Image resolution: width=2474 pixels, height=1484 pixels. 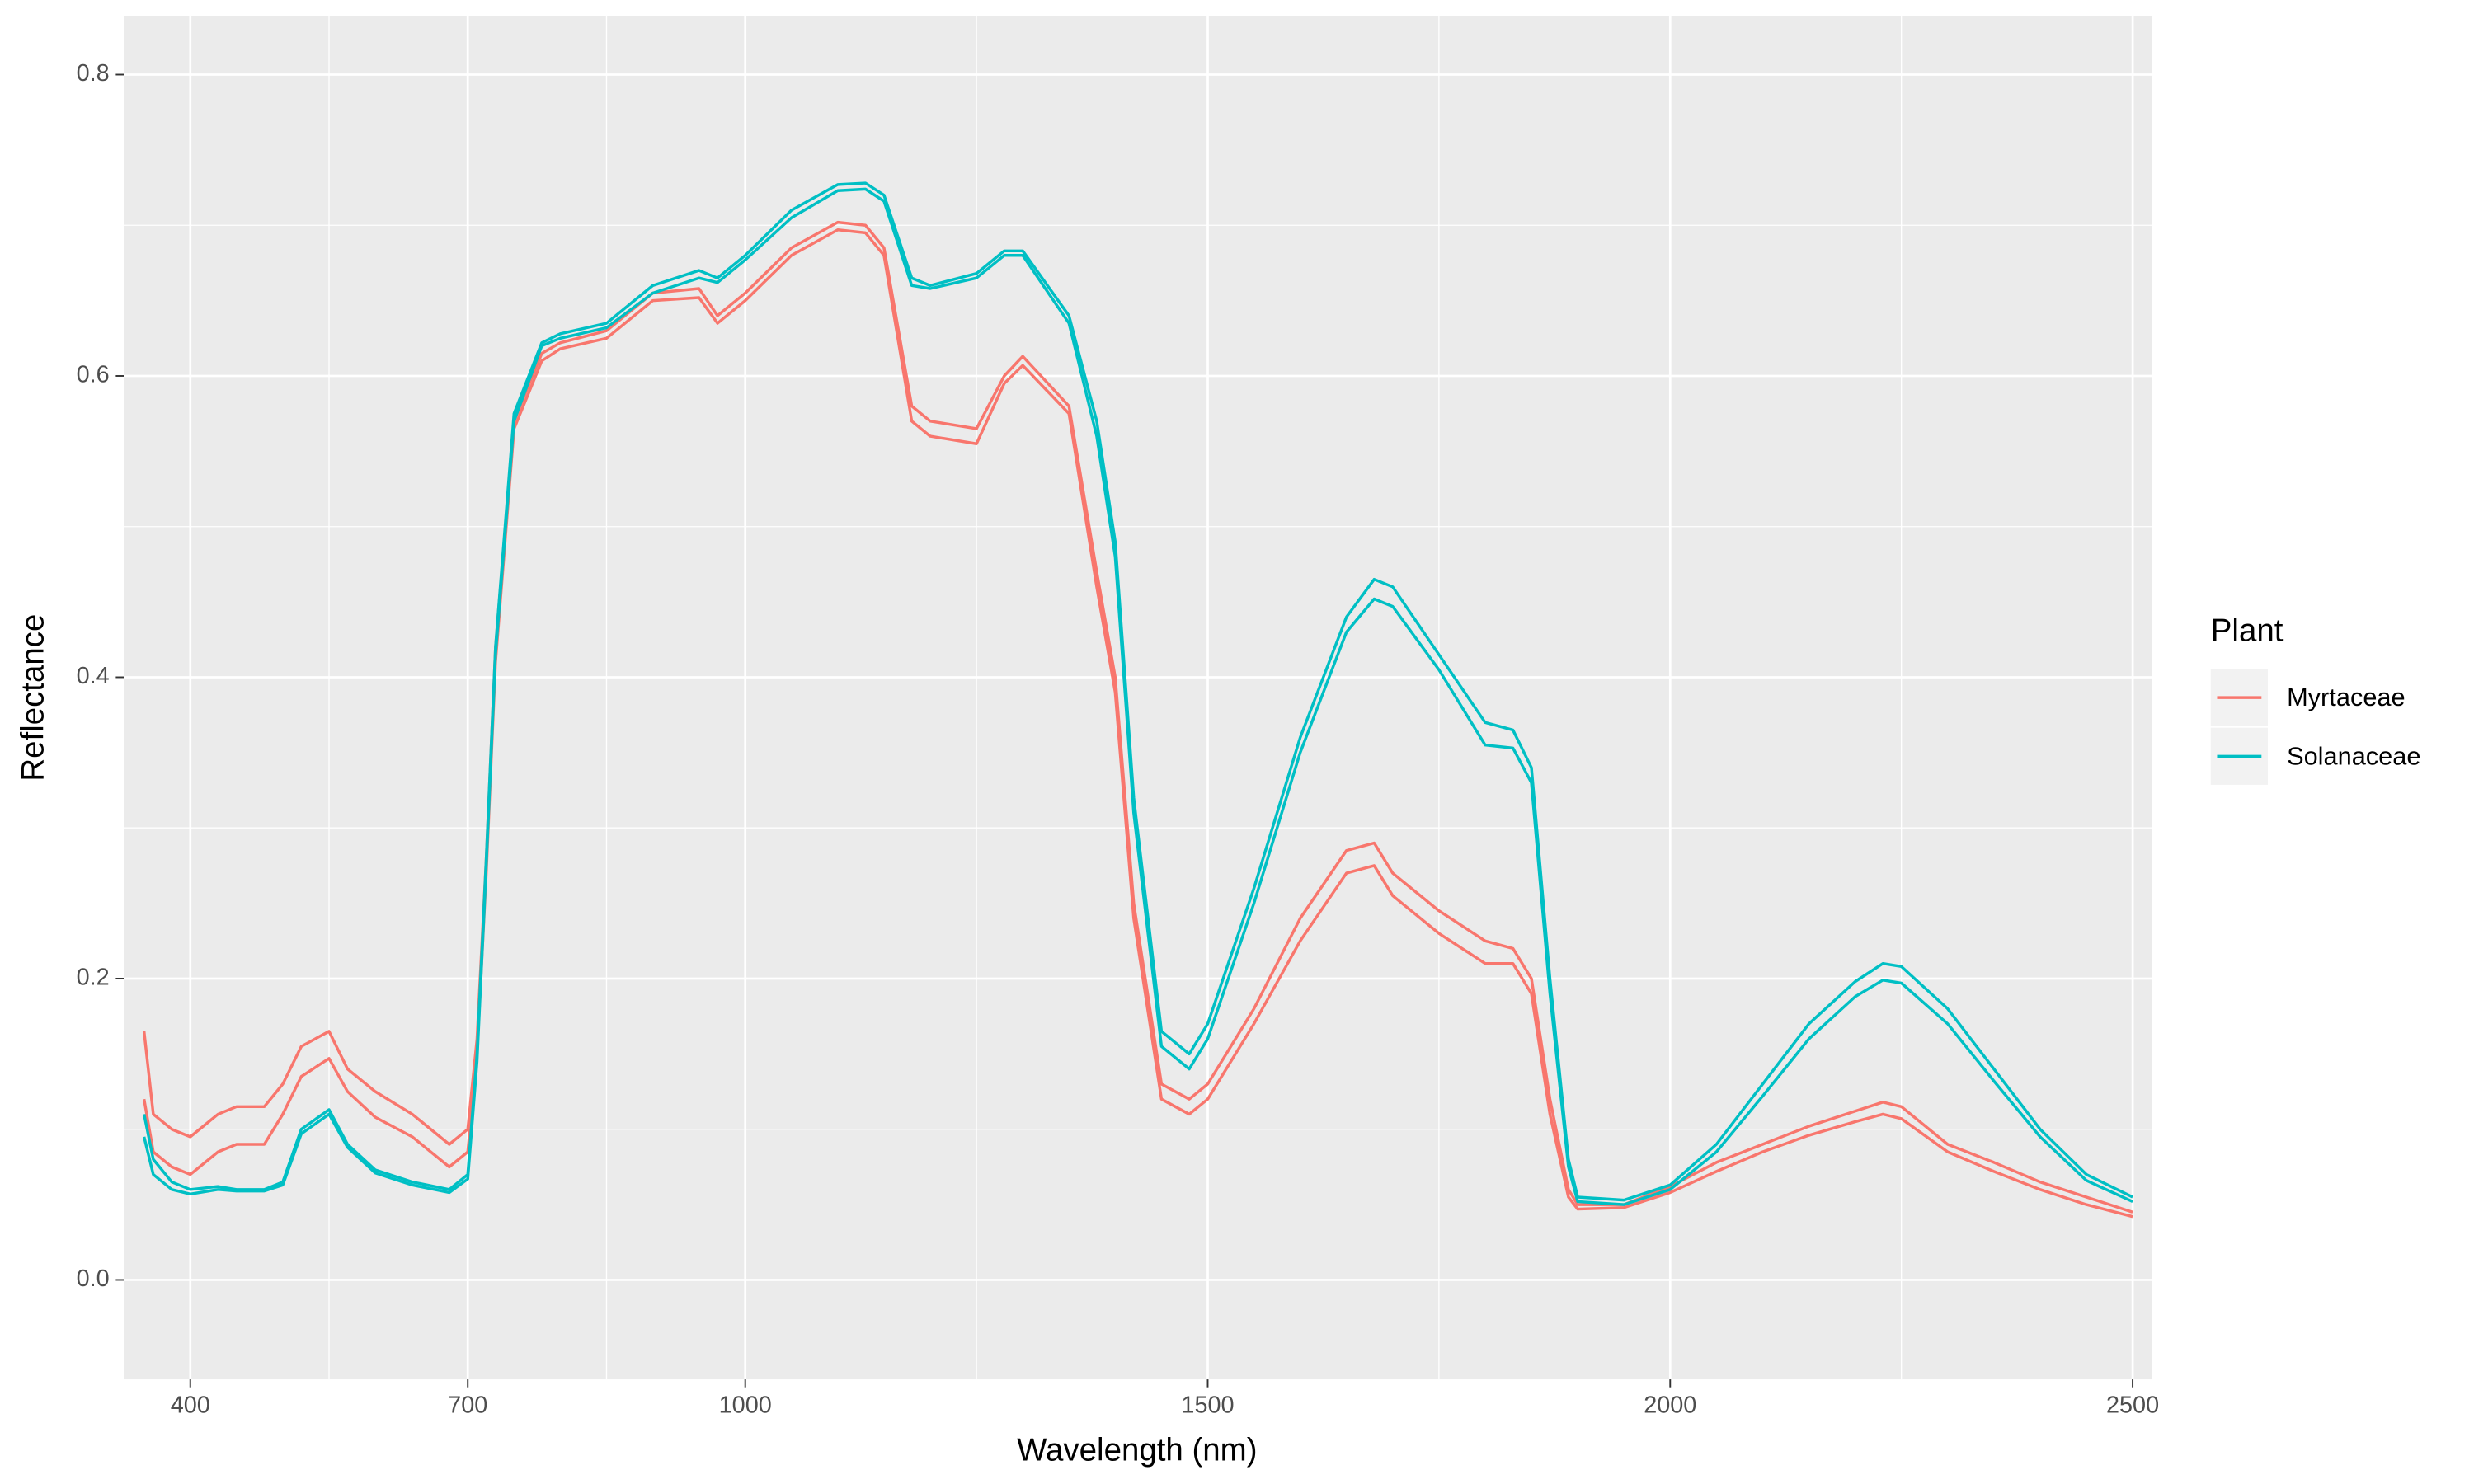 I want to click on y-tick-label: 0.6, so click(x=93, y=375).